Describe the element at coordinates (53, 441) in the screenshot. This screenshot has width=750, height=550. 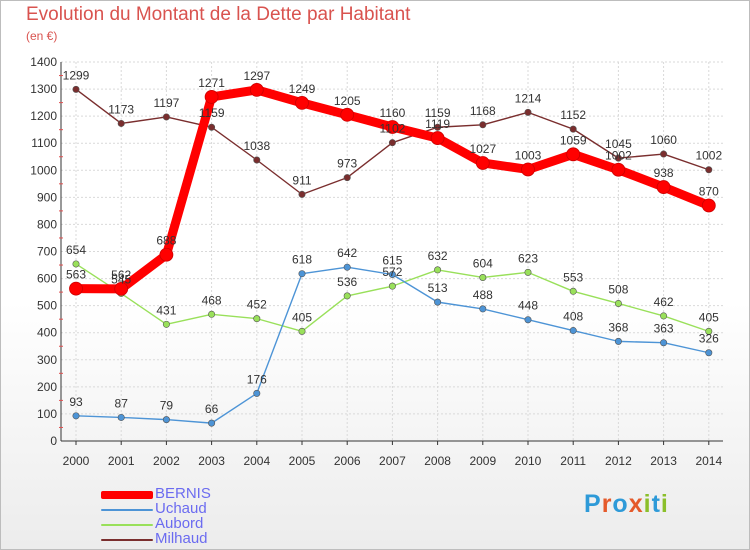
I see `y-tick-label: 0` at that location.